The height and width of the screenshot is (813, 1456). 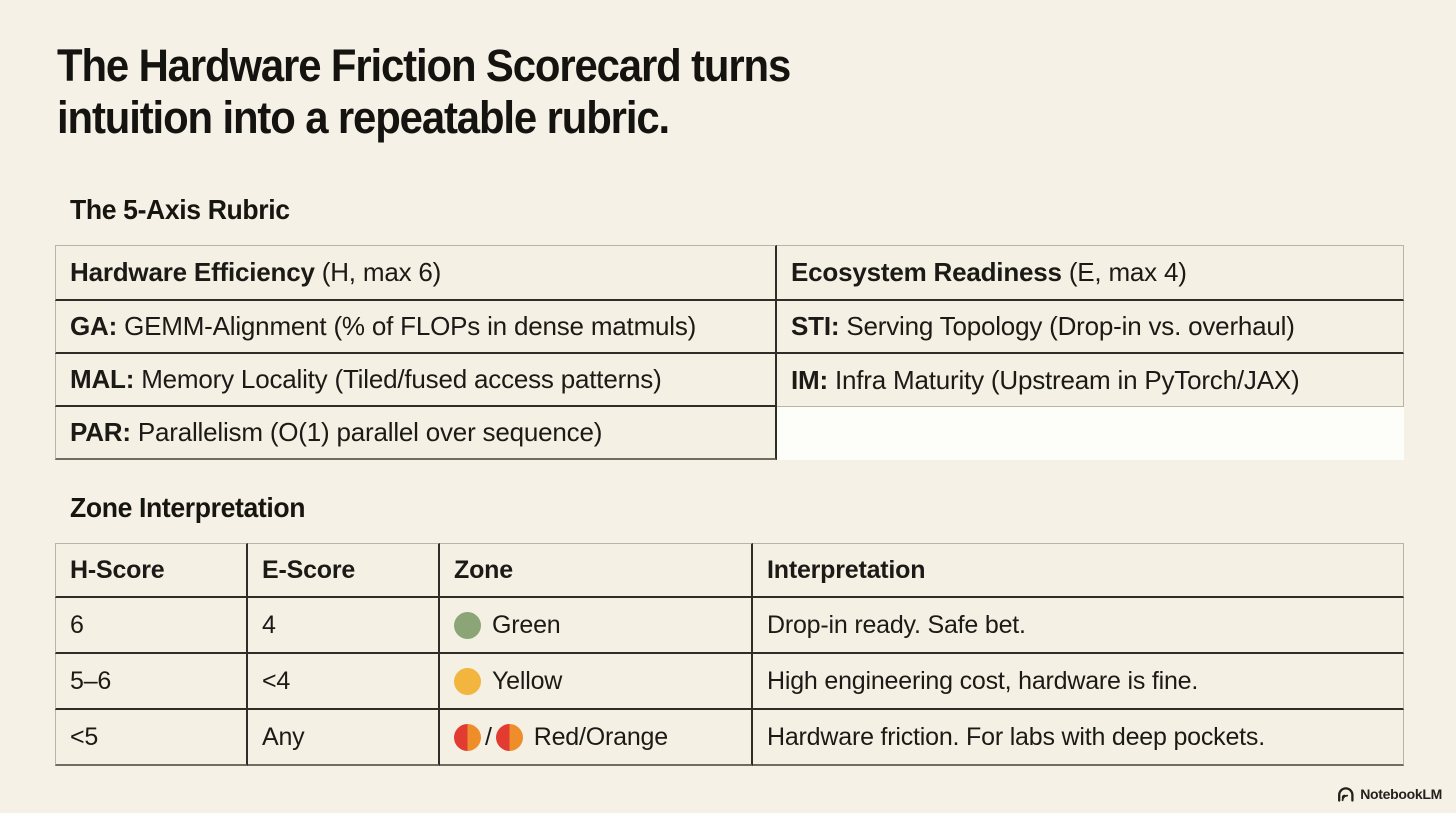 I want to click on rubric-cell-sti-abbr: STI:, so click(x=815, y=326).